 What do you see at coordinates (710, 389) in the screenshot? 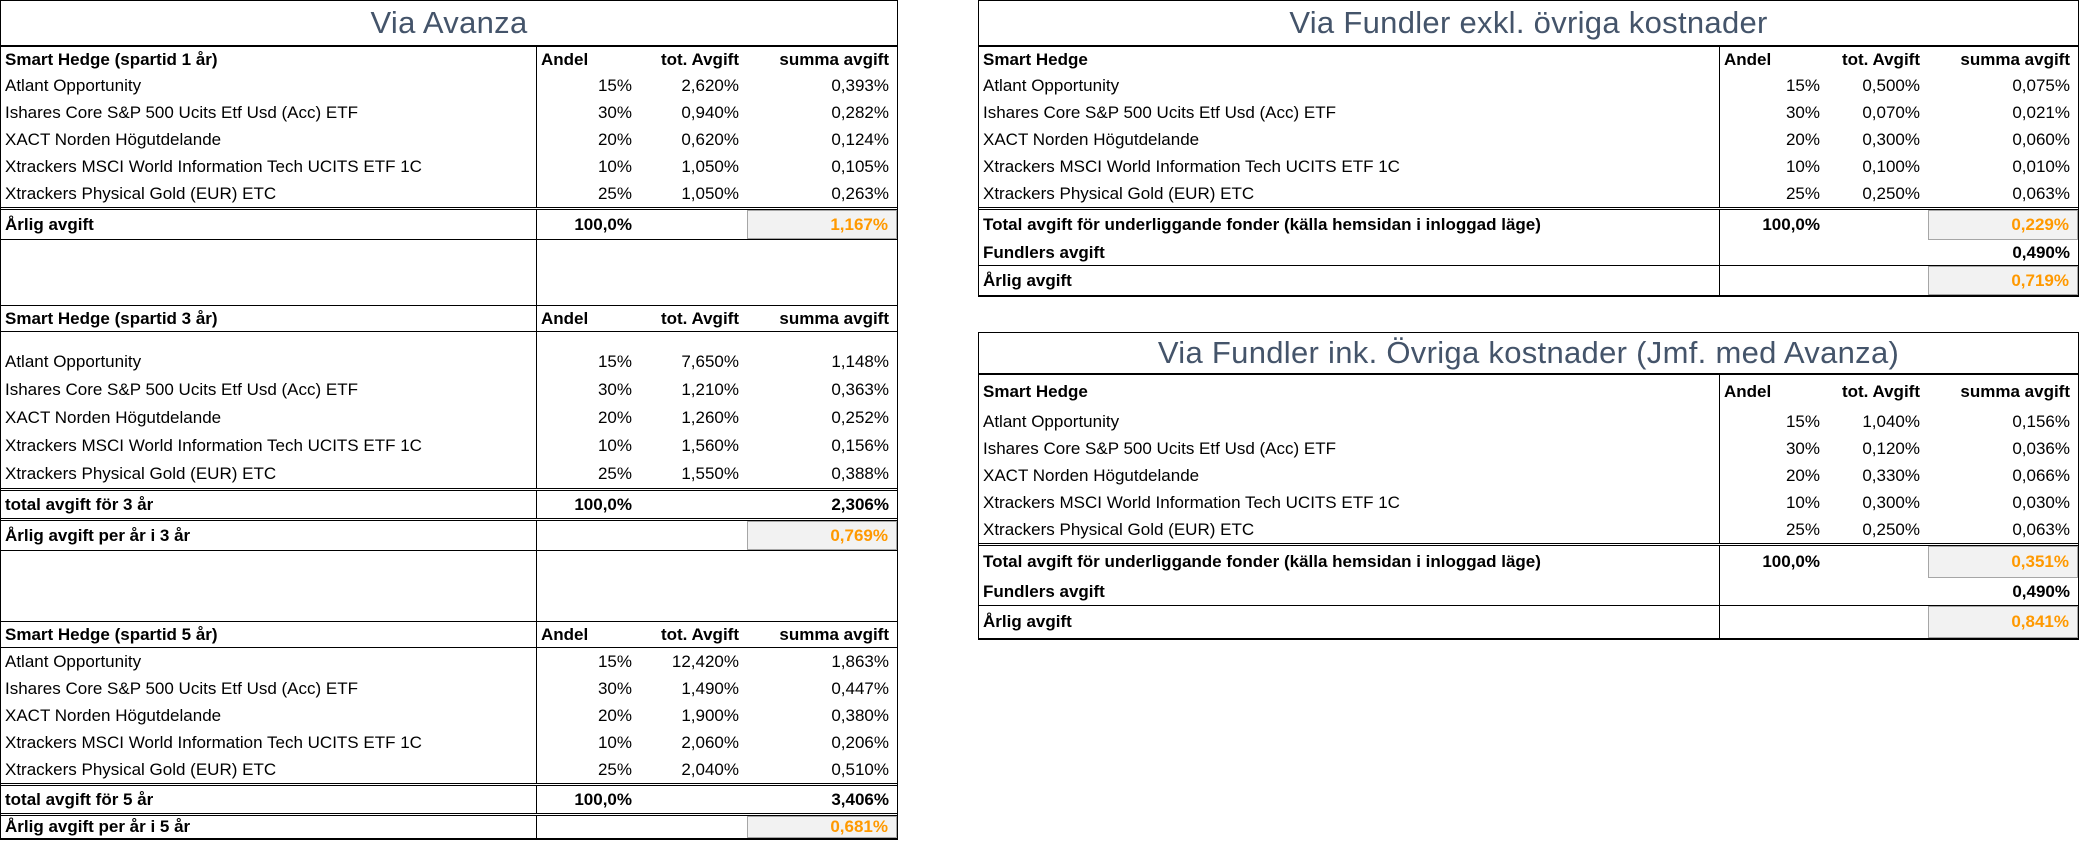
I see `fund-tot-avgift: 1,210%` at bounding box center [710, 389].